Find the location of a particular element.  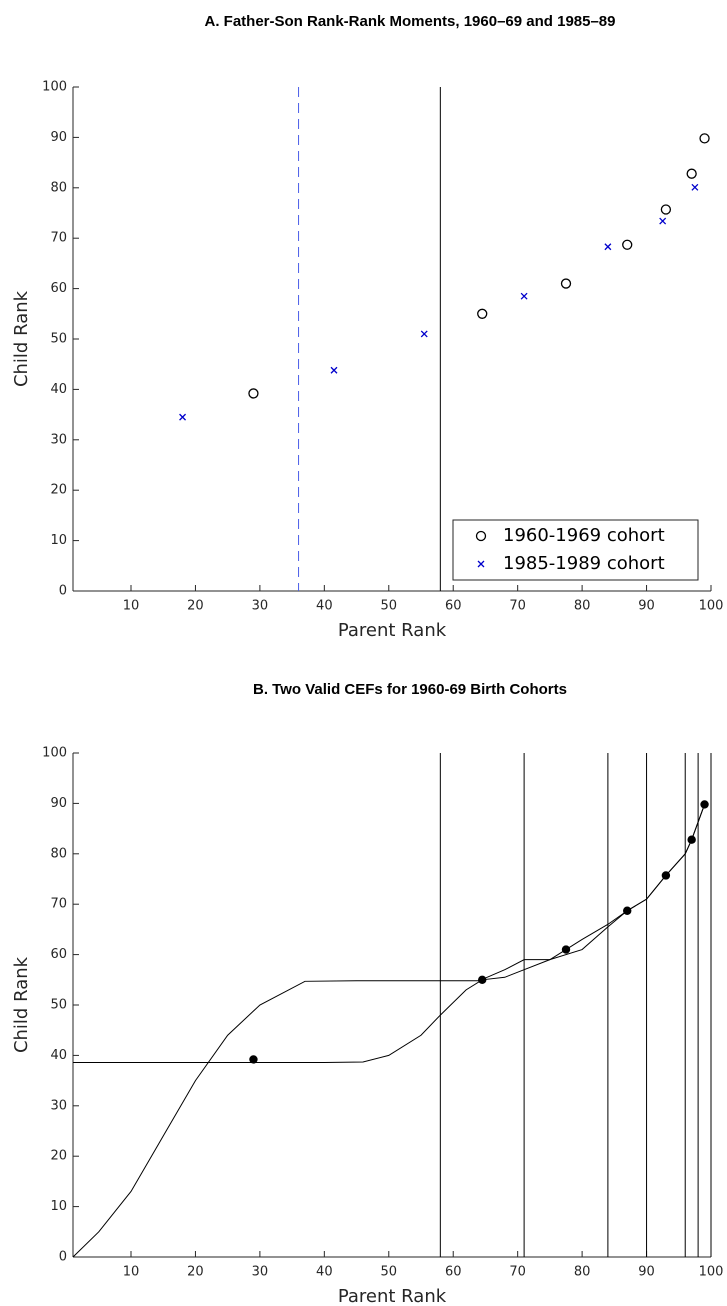

legend: 1960-1969 cohort 1985-1989 cohort is located at coordinates (575, 550).